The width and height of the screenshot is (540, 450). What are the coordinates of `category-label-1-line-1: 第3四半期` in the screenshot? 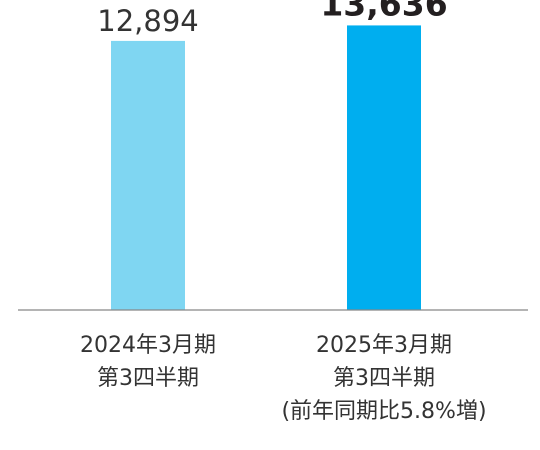 It's located at (384, 378).